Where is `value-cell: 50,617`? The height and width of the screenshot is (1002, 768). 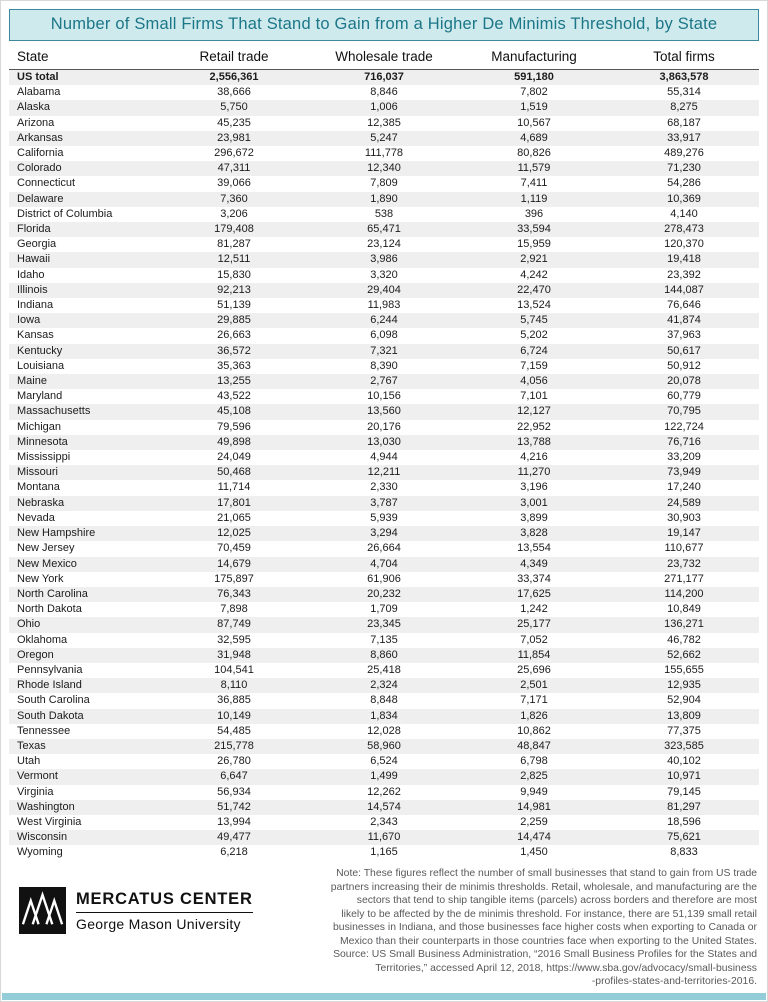 value-cell: 50,617 is located at coordinates (684, 350).